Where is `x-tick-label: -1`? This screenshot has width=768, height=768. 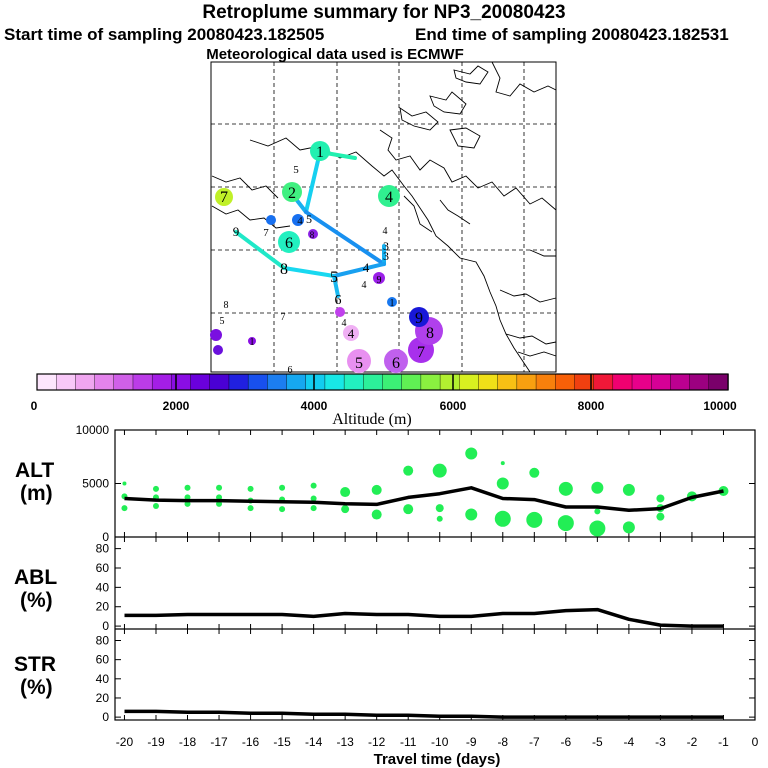 x-tick-label: -1 is located at coordinates (723, 742).